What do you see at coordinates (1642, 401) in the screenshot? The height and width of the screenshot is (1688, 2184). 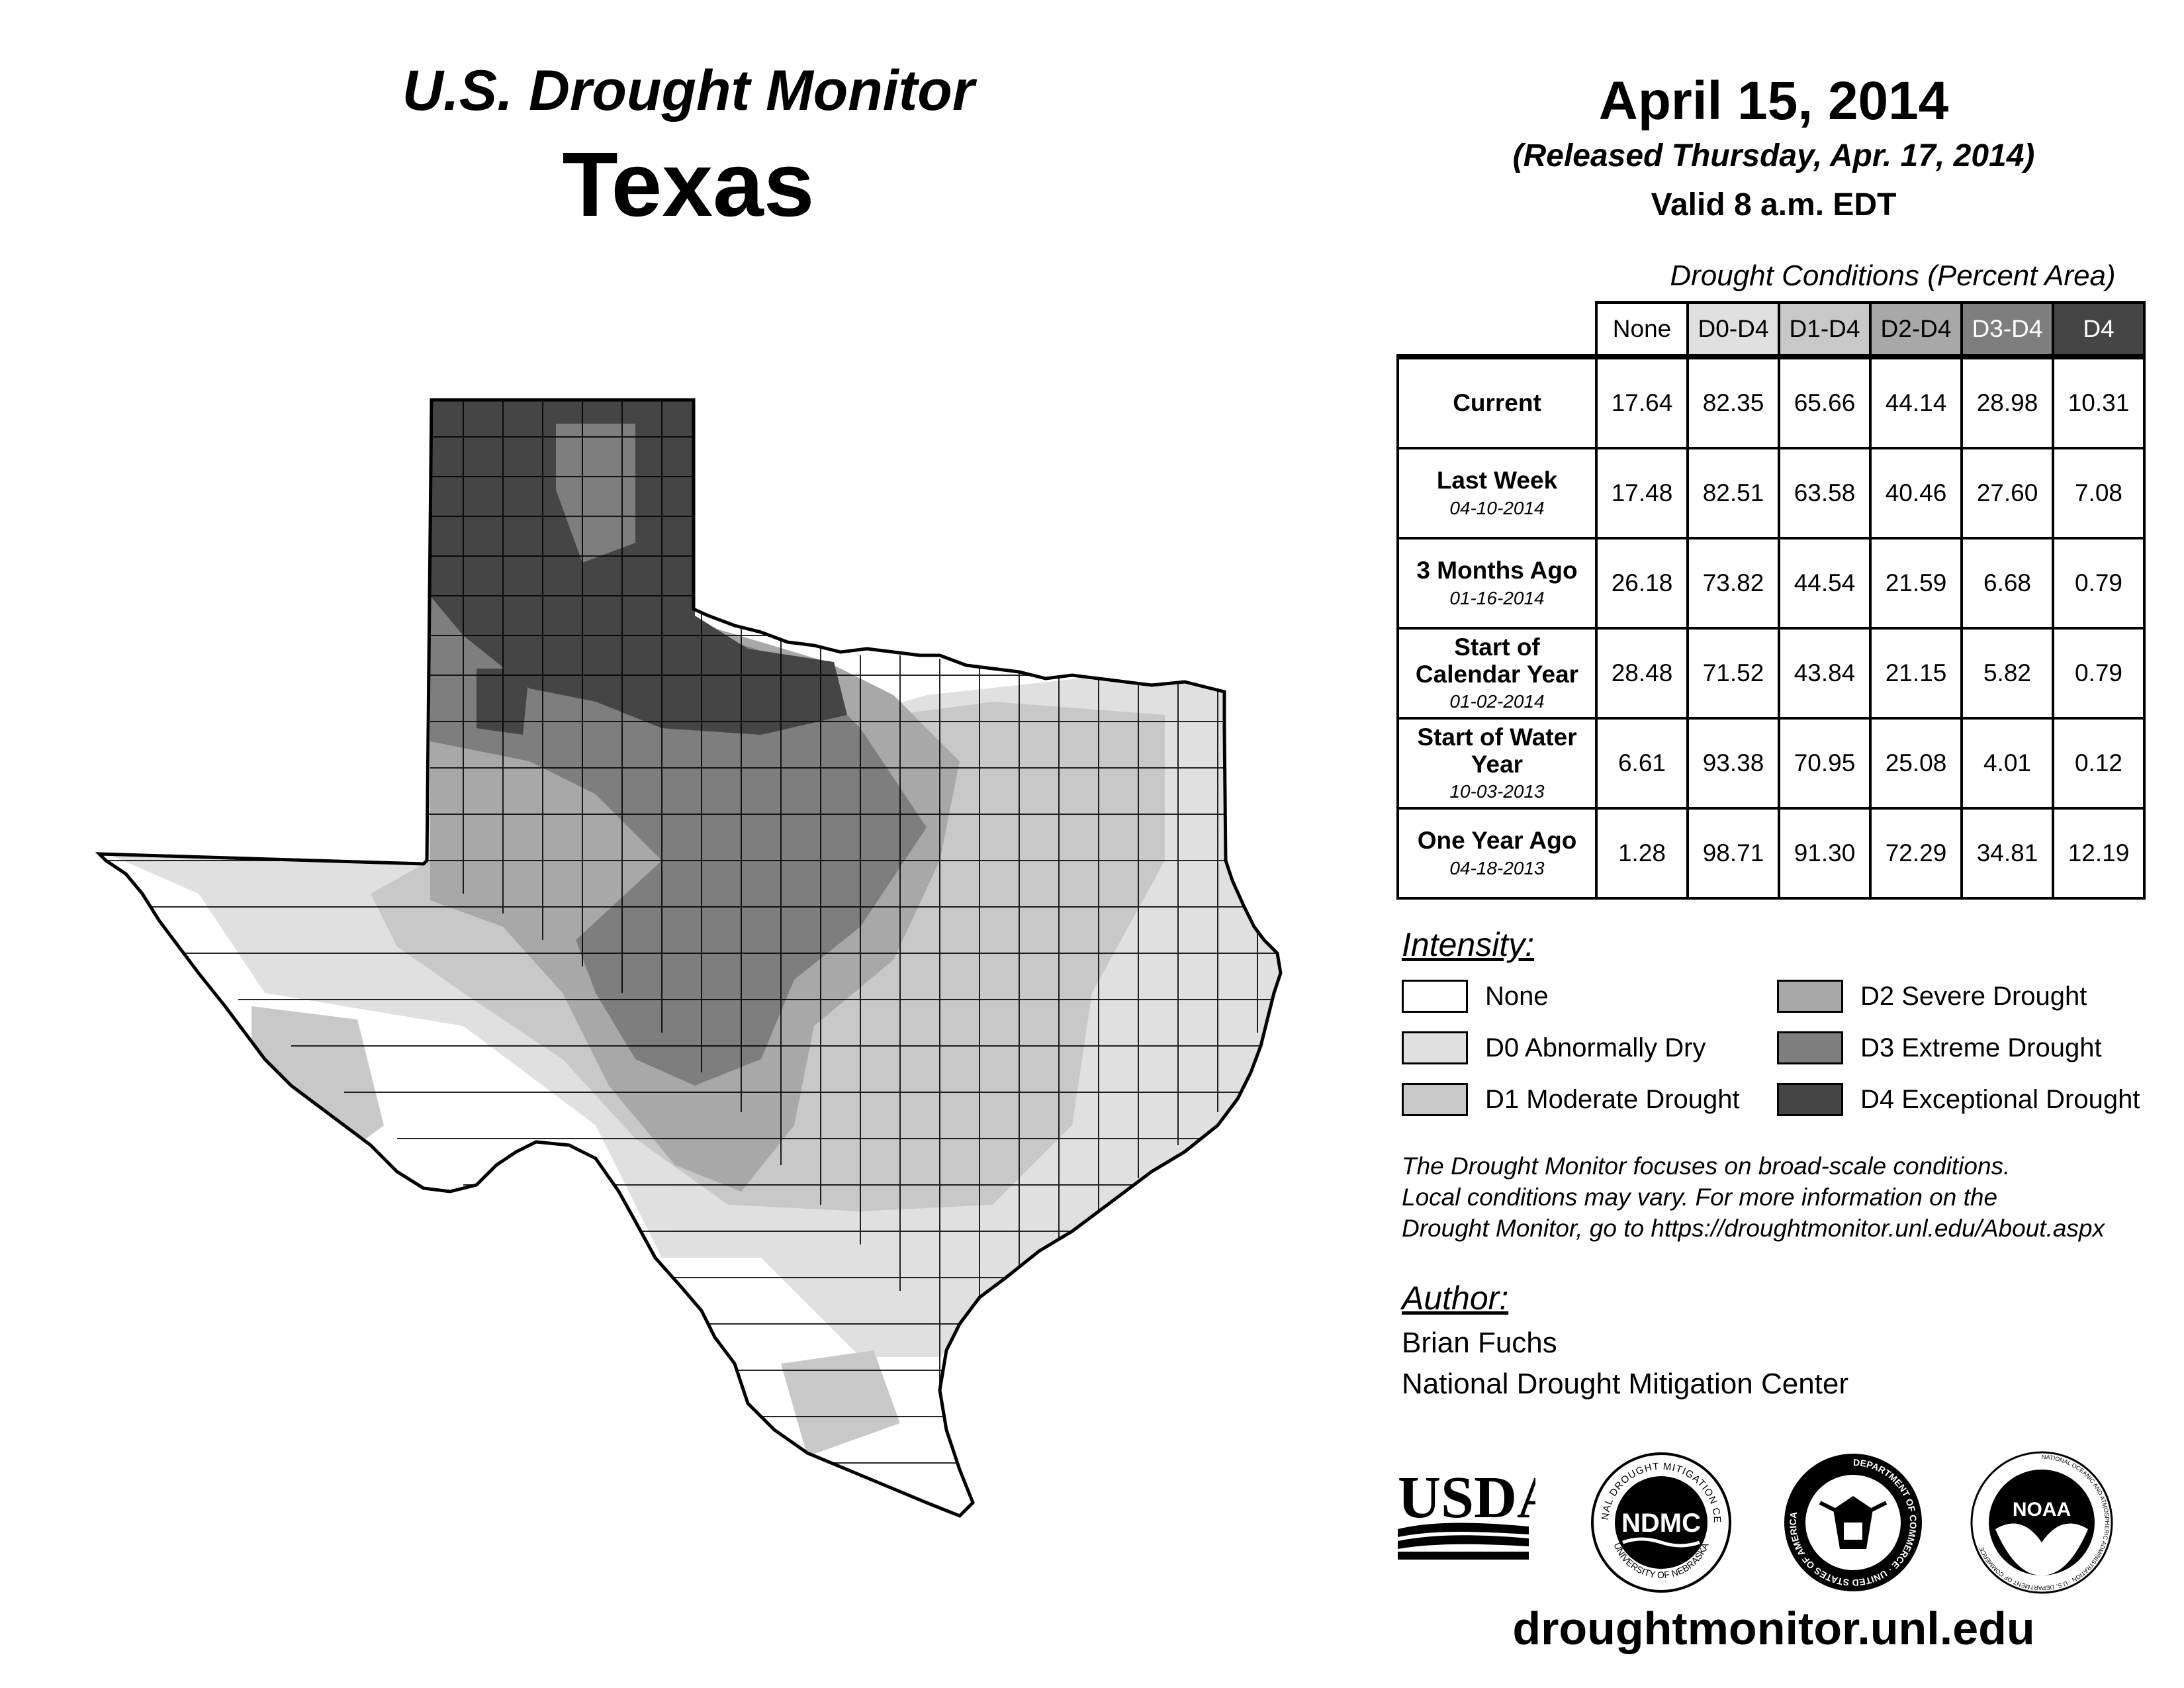 I see `table-cell: 17.64` at bounding box center [1642, 401].